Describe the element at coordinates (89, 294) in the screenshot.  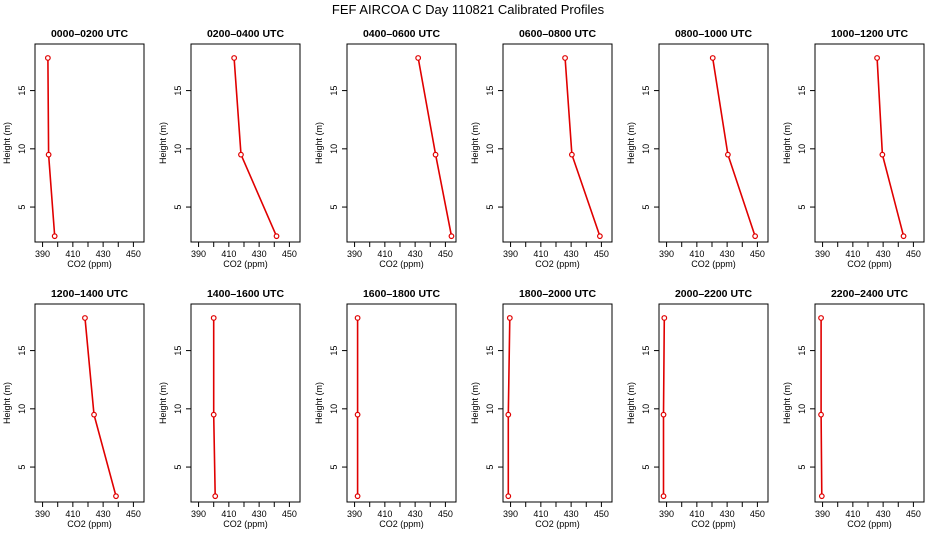
I see `panel-title: 1200–1400 UTC` at that location.